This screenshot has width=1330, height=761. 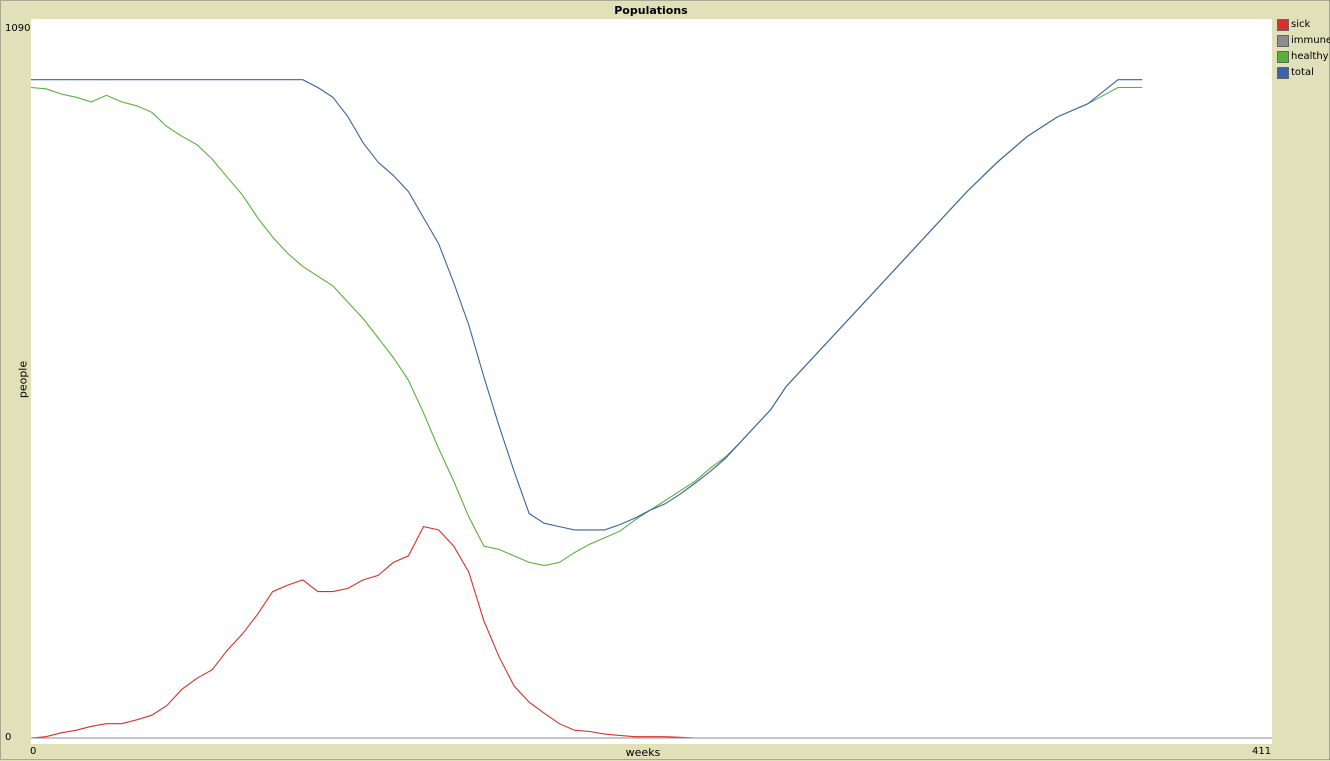 I want to click on x-tick-label-max: 411, so click(x=1262, y=751).